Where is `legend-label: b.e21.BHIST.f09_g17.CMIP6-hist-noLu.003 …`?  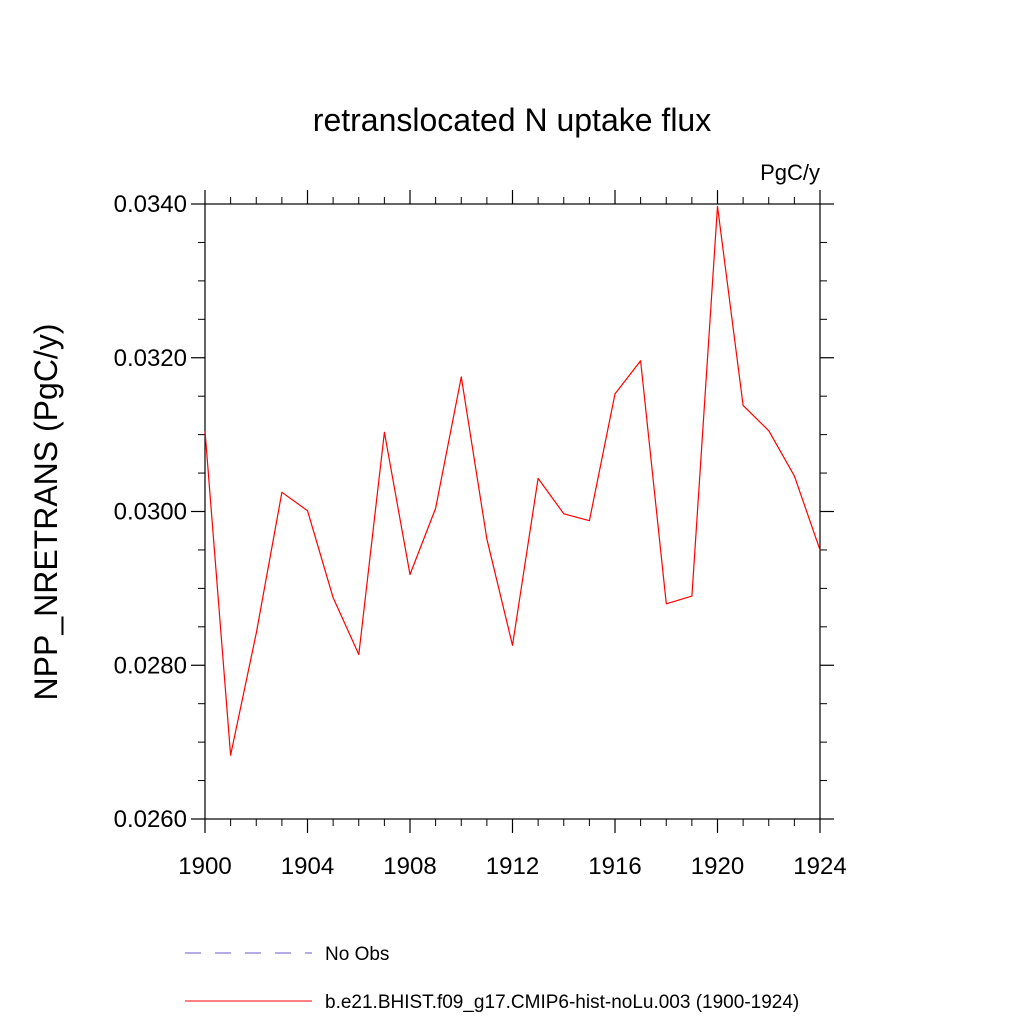
legend-label: b.e21.BHIST.f09_g17.CMIP6-hist-noLu.003 … is located at coordinates (562, 1002).